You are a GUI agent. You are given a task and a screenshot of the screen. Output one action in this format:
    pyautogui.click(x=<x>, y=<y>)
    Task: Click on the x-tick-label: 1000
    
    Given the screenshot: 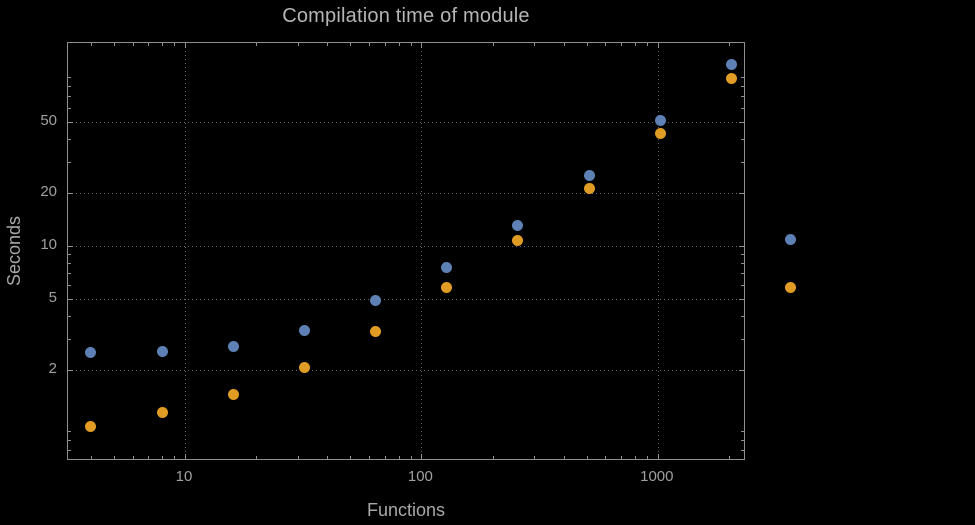 What is the action you would take?
    pyautogui.click(x=657, y=476)
    